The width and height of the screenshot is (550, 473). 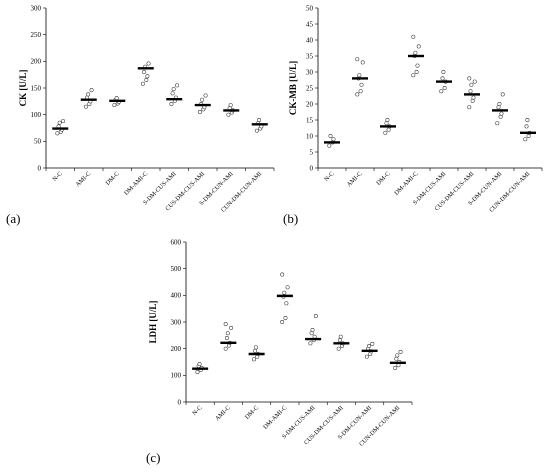 What do you see at coordinates (176, 296) in the screenshot?
I see `y-tick-label: 400` at bounding box center [176, 296].